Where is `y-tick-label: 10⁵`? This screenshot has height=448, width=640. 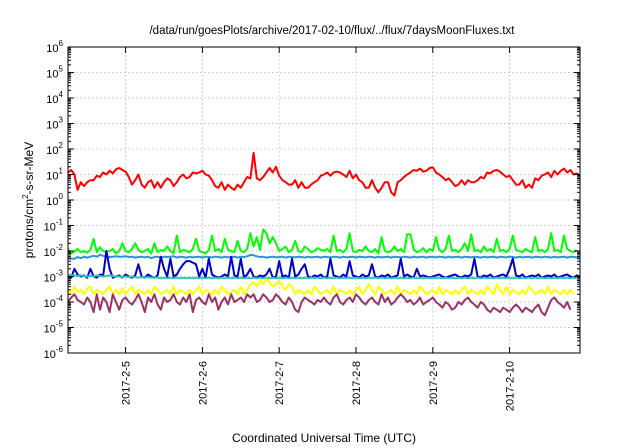
y-tick-label: 10⁵ is located at coordinates (54, 73).